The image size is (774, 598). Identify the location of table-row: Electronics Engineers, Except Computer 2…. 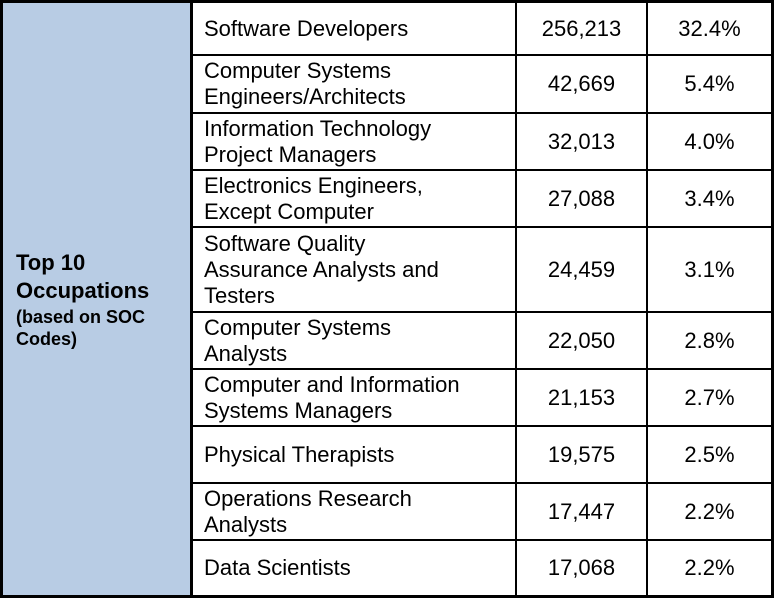
(482, 198).